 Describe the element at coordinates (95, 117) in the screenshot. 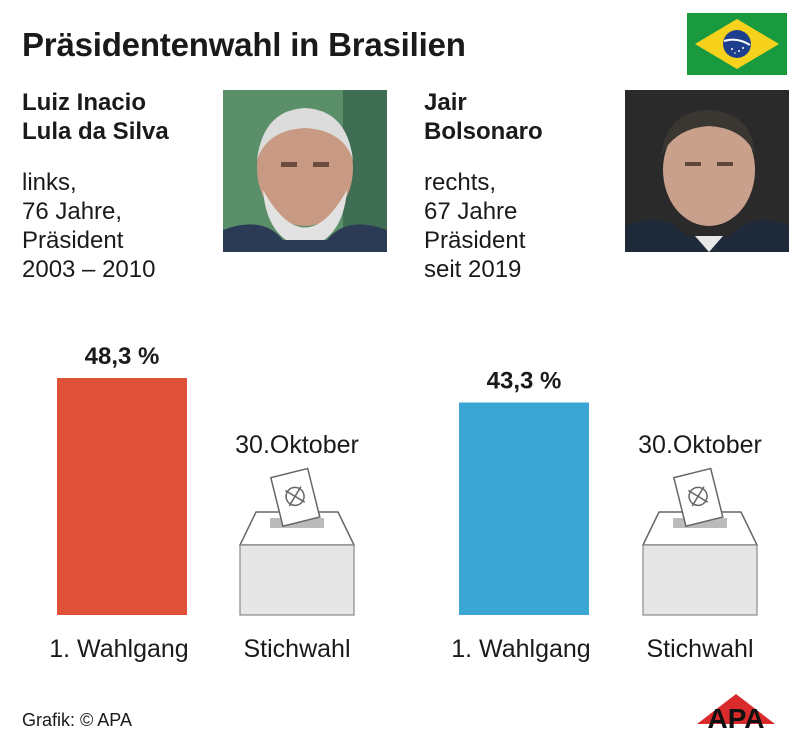

I see `candidate-1-name: Luiz Inacio Lula da Silva` at that location.